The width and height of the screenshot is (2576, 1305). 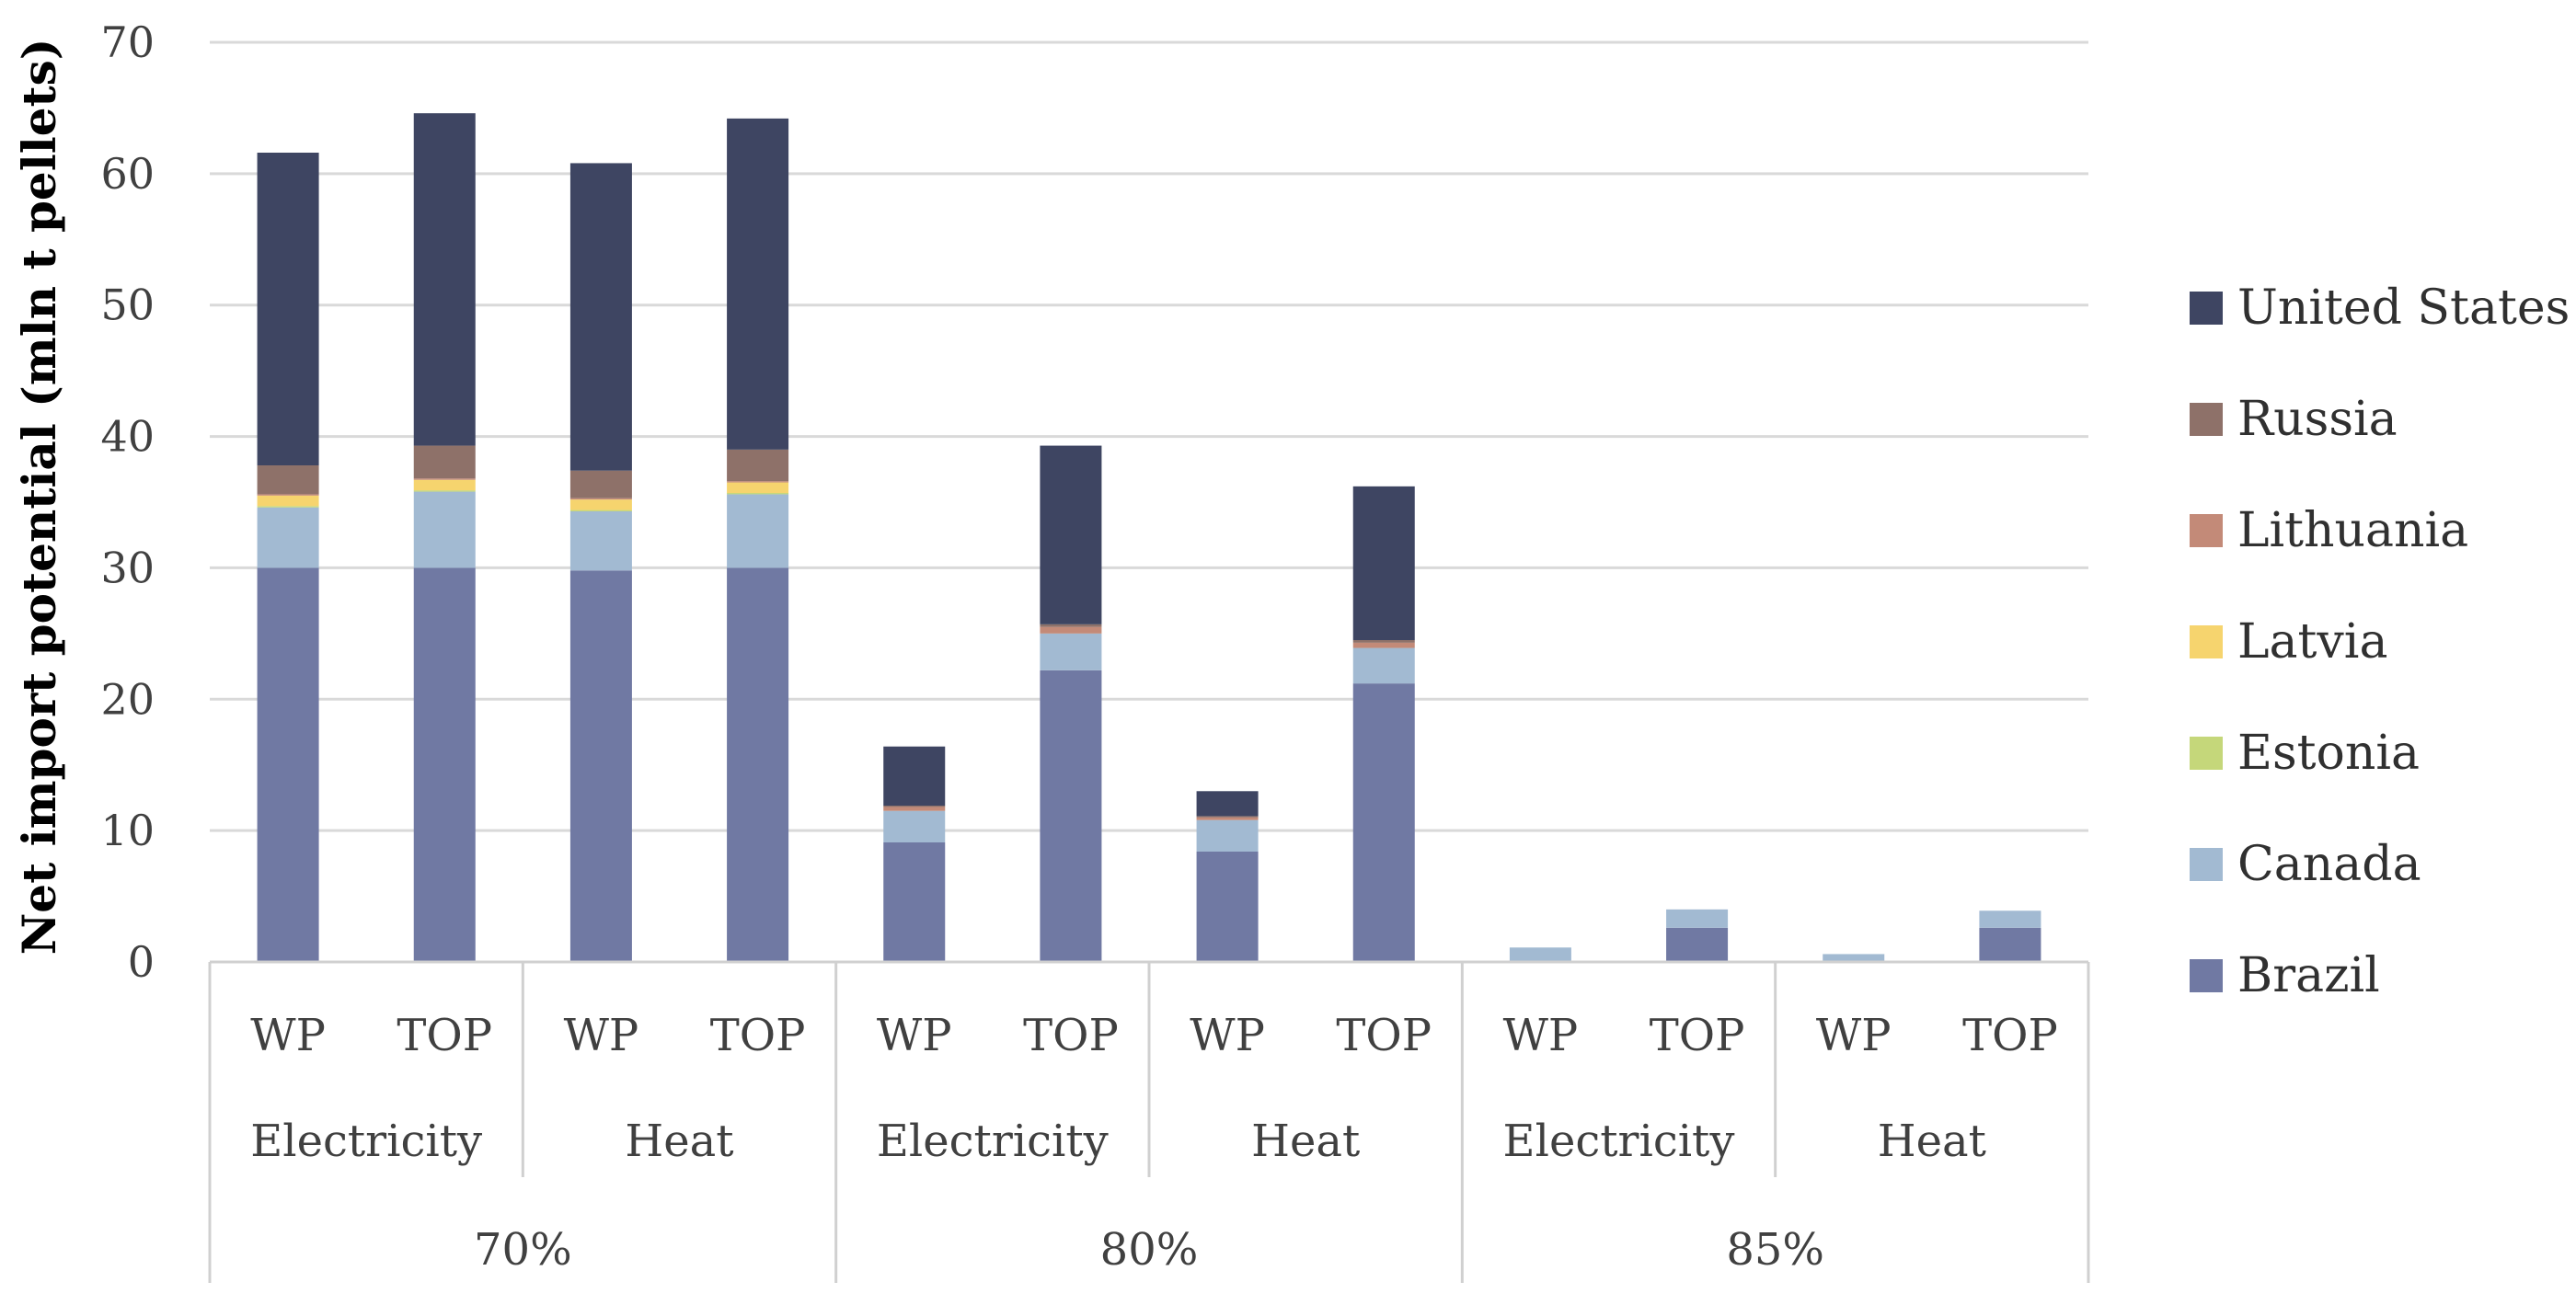 What do you see at coordinates (127, 502) in the screenshot?
I see `y-tick-labels: 0 10 20 30 40 50 60 70` at bounding box center [127, 502].